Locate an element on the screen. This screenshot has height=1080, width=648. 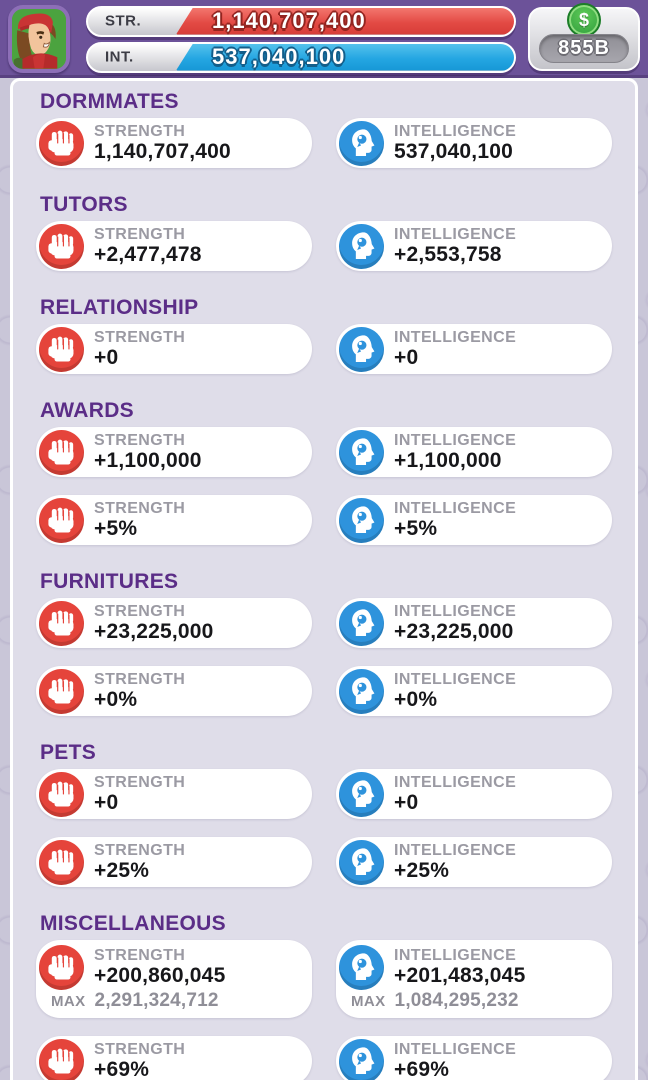
section-title: MISCELLANEOUS is located at coordinates (133, 923).